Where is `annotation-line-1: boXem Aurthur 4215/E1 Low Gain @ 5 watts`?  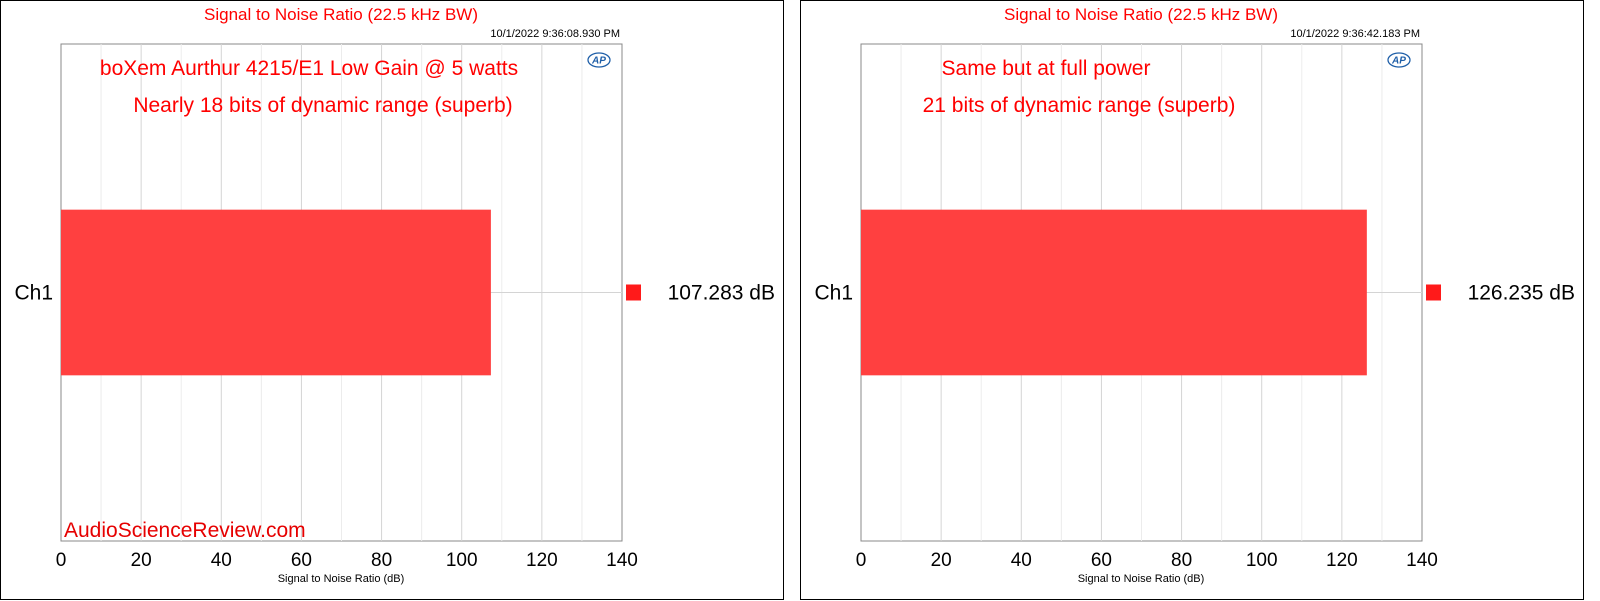 annotation-line-1: boXem Aurthur 4215/E1 Low Gain @ 5 watts is located at coordinates (309, 68).